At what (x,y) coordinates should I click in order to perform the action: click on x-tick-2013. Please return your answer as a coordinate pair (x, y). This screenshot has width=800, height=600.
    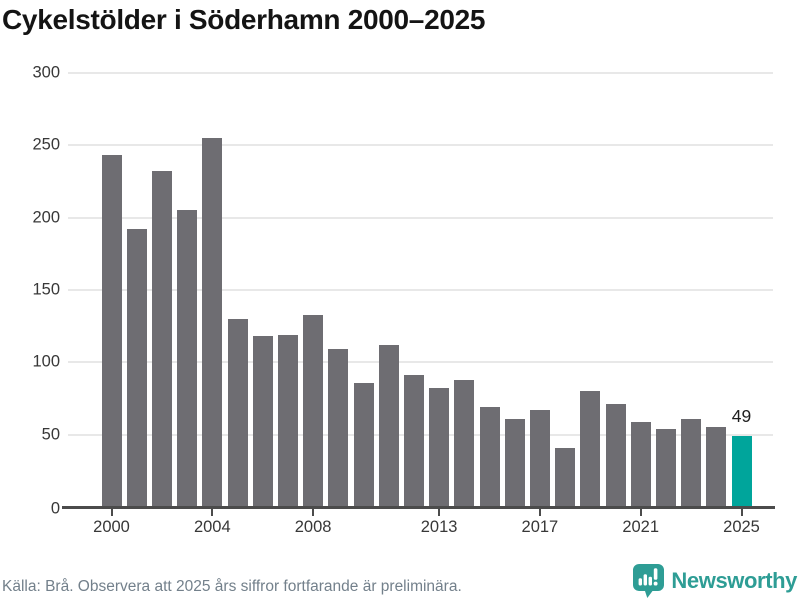
    Looking at the image, I should click on (439, 512).